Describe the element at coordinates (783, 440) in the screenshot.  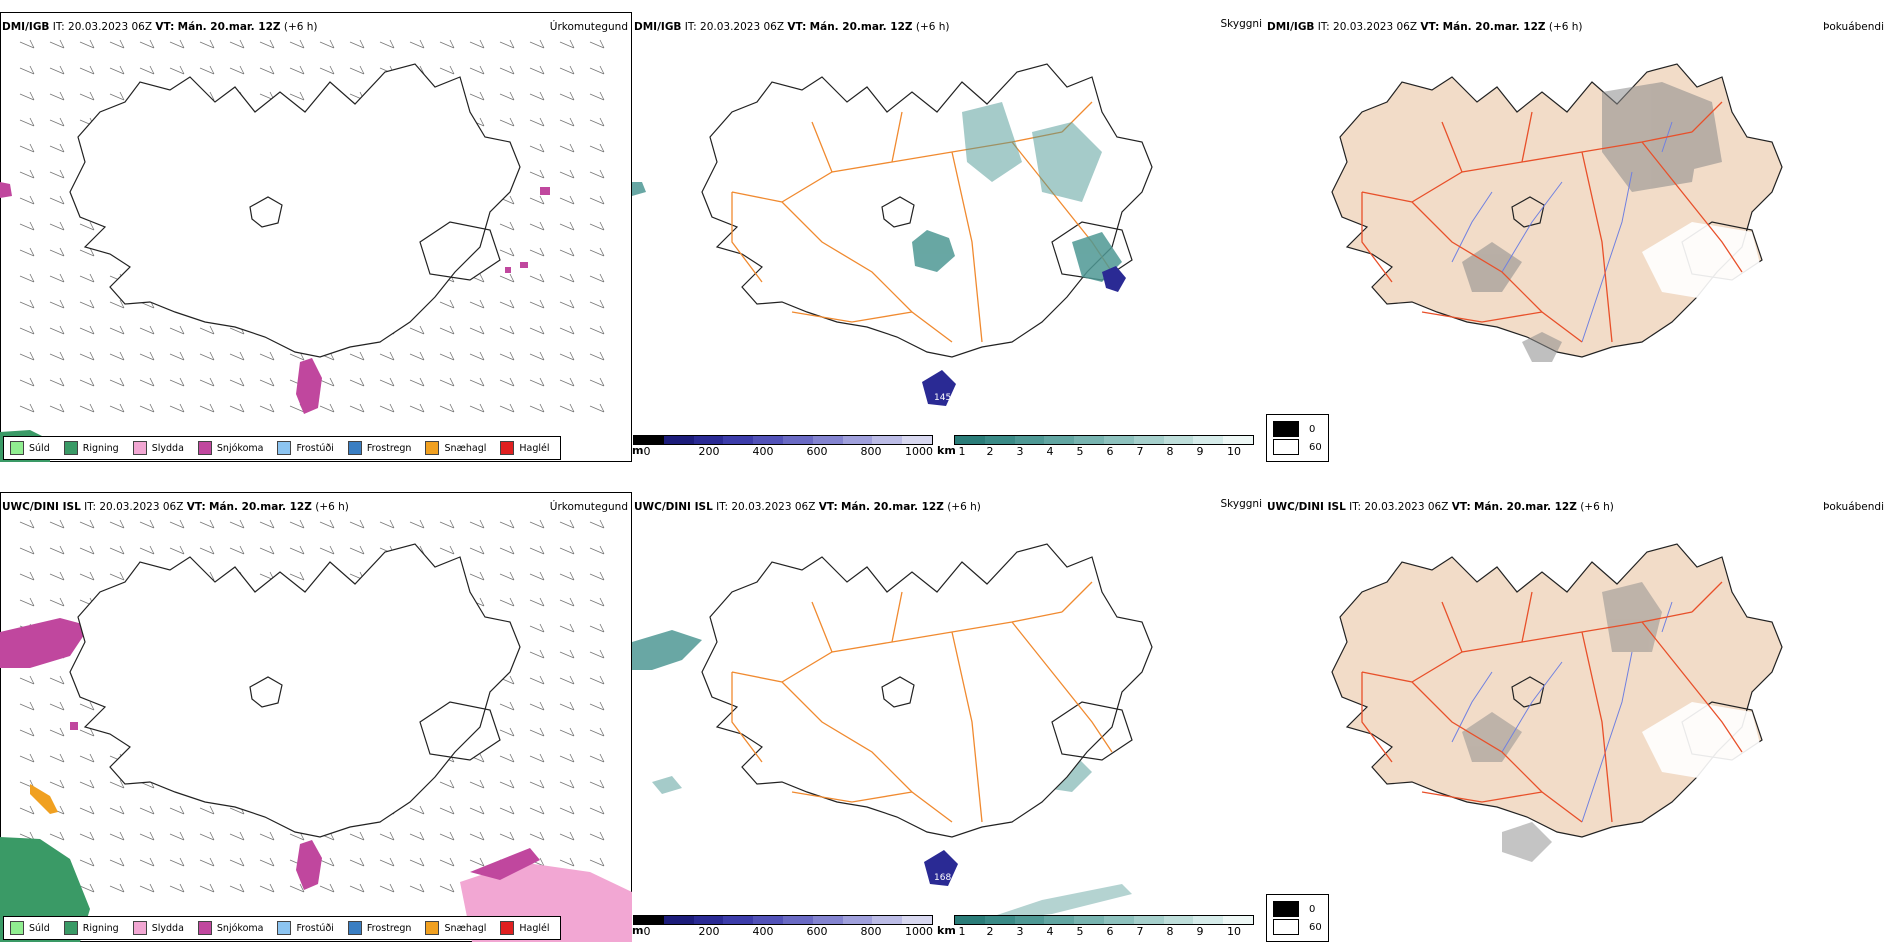
I see `colorbar-m-swatches` at that location.